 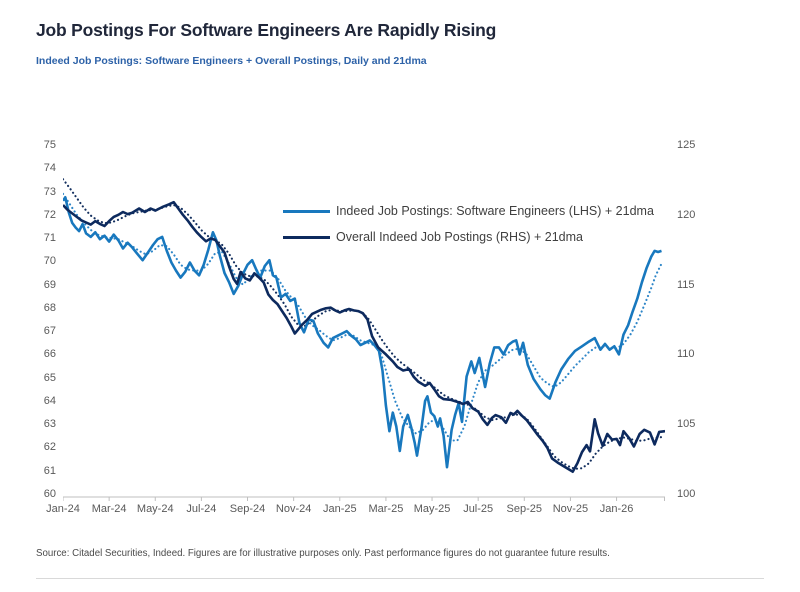 What do you see at coordinates (49, 238) in the screenshot?
I see `left-axis-tick-label: 71` at bounding box center [49, 238].